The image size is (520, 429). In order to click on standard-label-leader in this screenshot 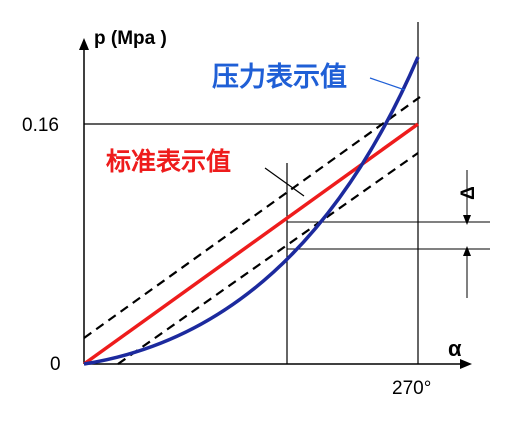, I will do `click(284, 182)`.